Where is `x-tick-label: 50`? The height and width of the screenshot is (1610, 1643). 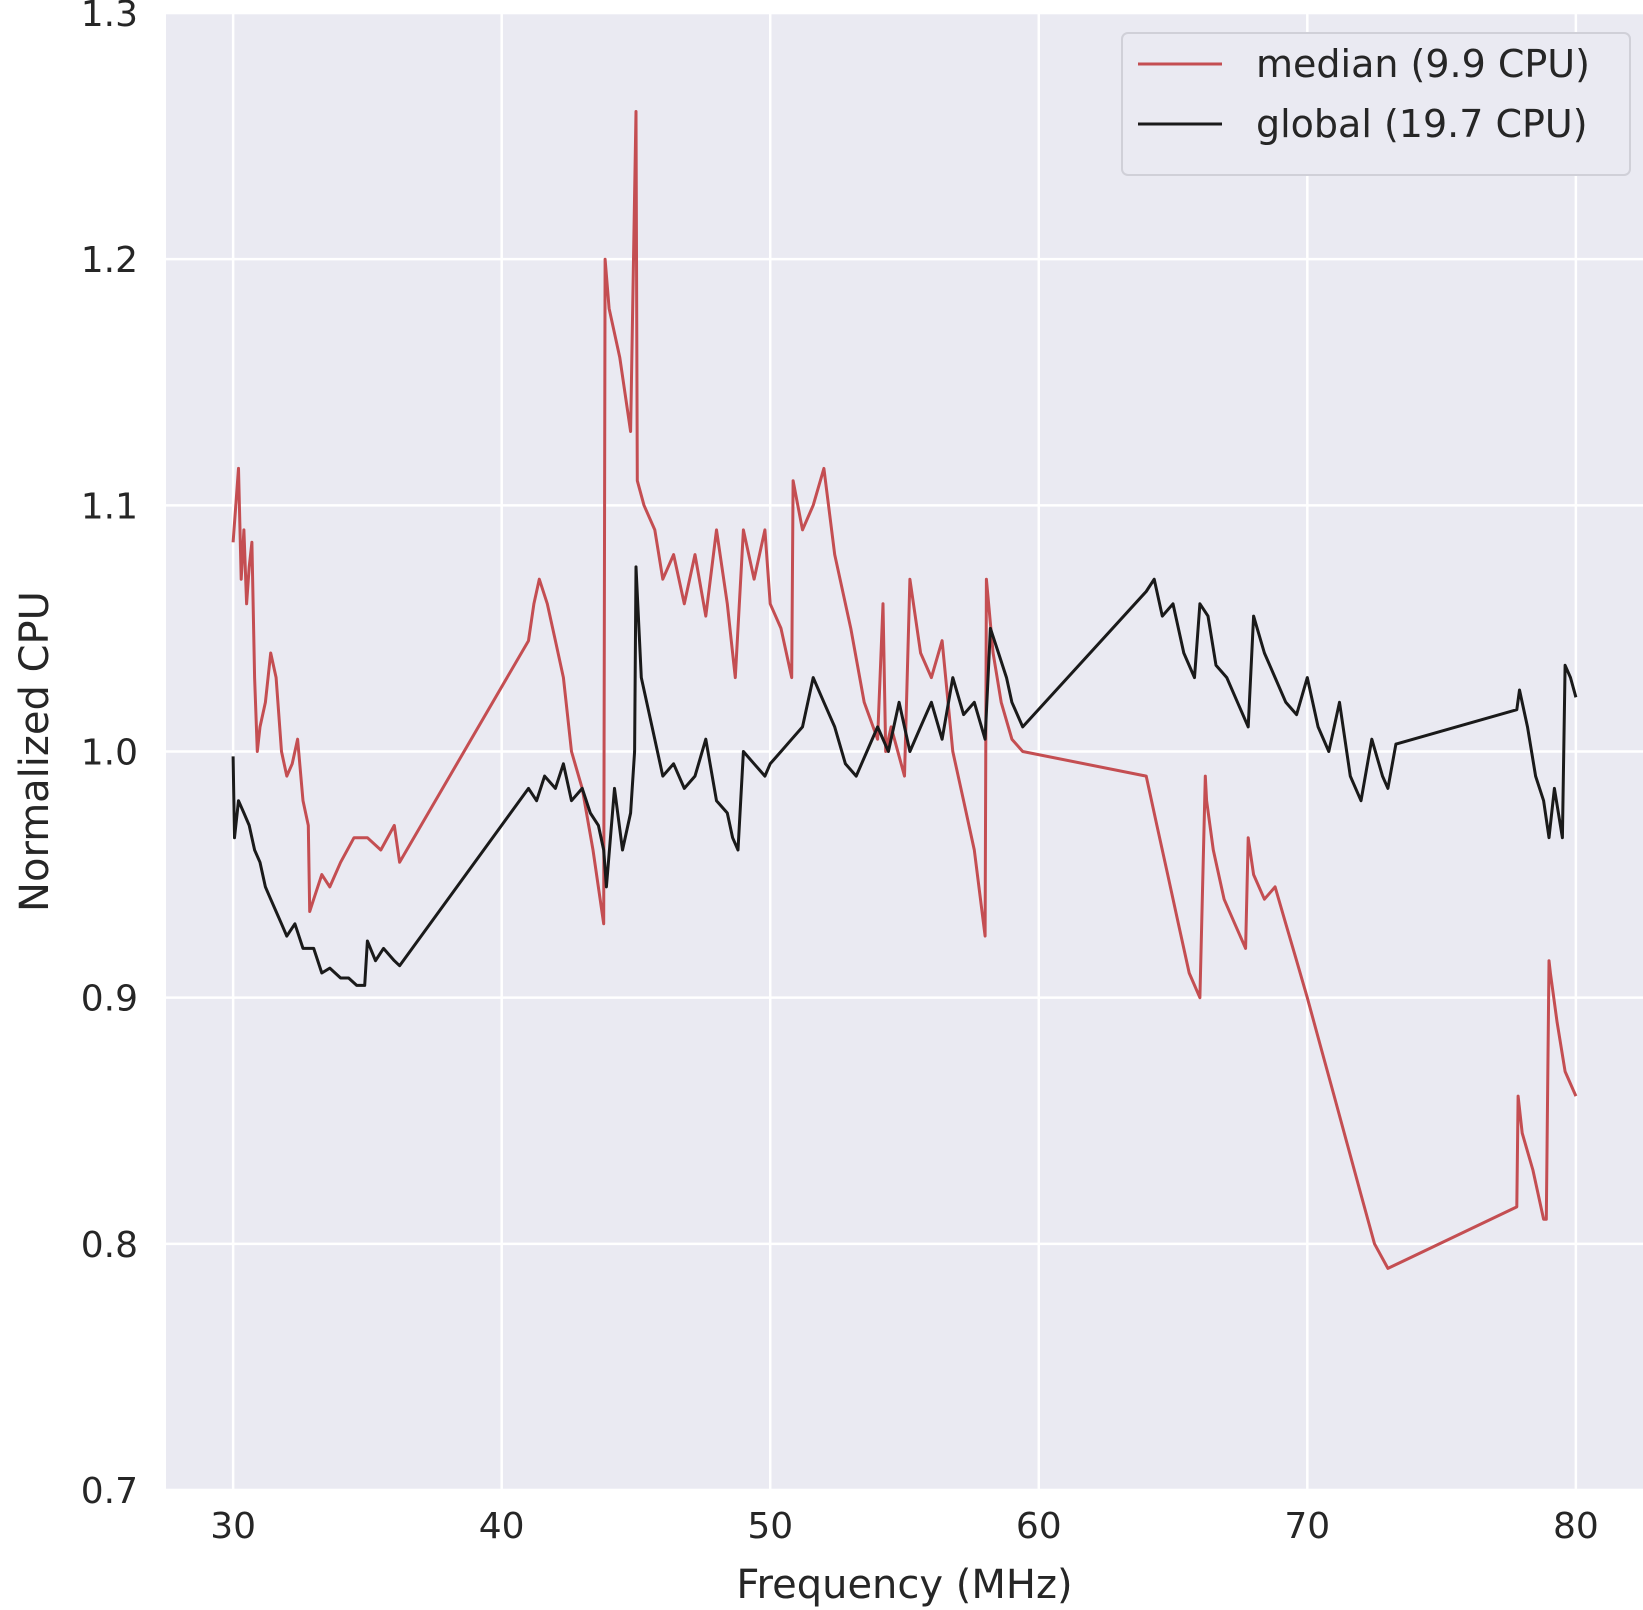
x-tick-label: 50 is located at coordinates (770, 1526).